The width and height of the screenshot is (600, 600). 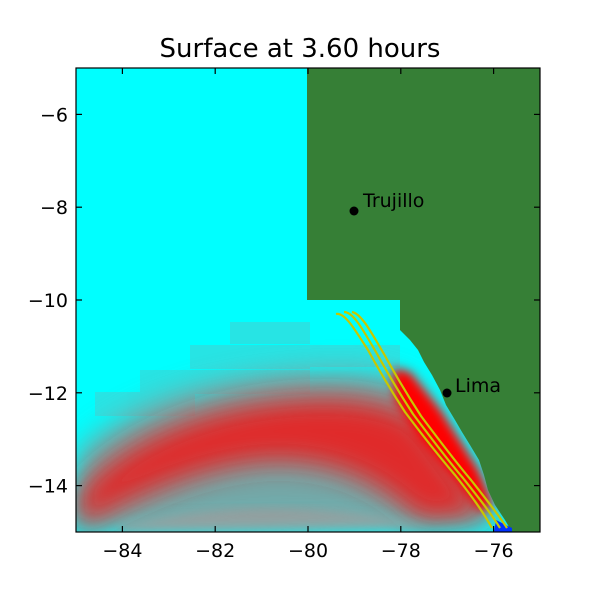 I want to click on plot-title: Surface at 3.60 hours, so click(x=300, y=49).